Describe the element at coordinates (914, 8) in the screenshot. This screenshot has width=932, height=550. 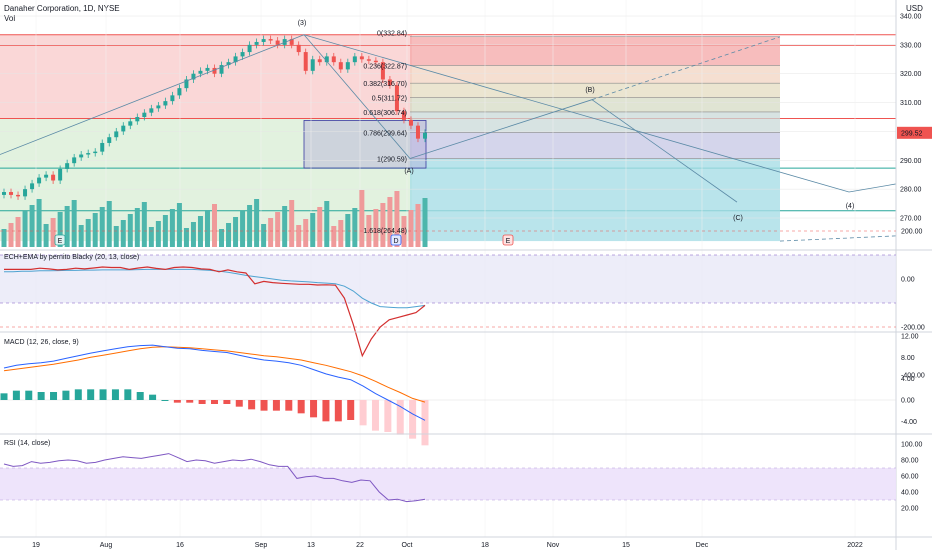
I see `currency-label: USD` at that location.